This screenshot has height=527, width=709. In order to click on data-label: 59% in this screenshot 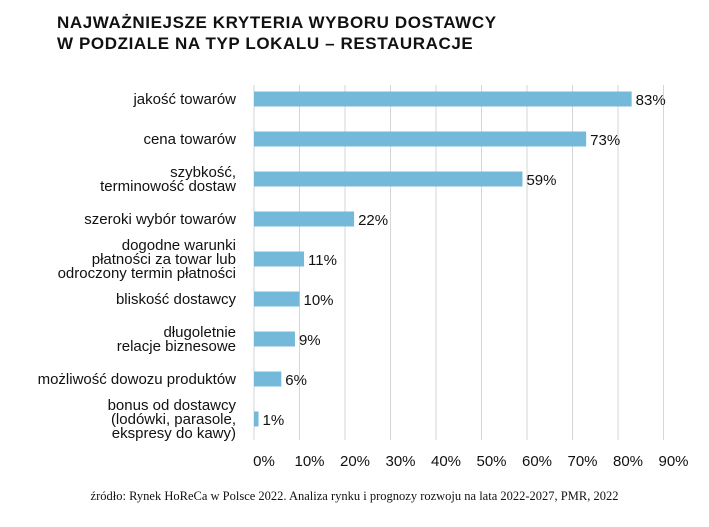, I will do `click(541, 180)`.